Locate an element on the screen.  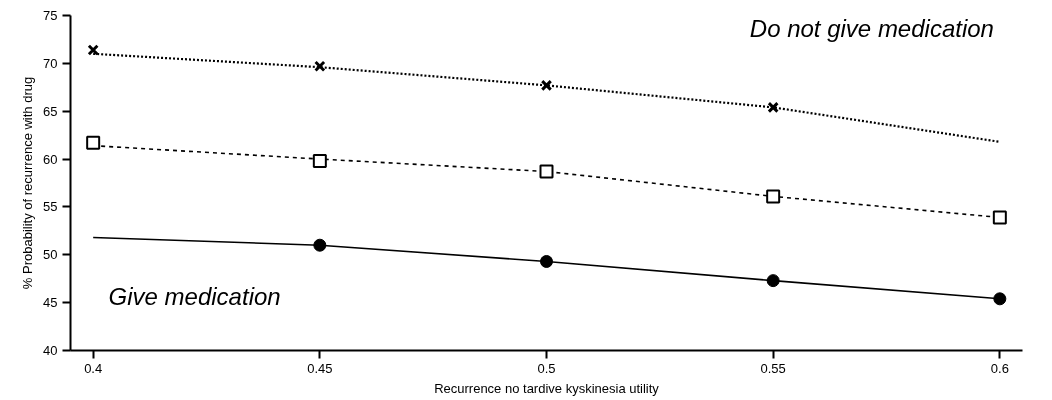
y-axis-title: % Probability of recurrence with drug is located at coordinates (28, 183).